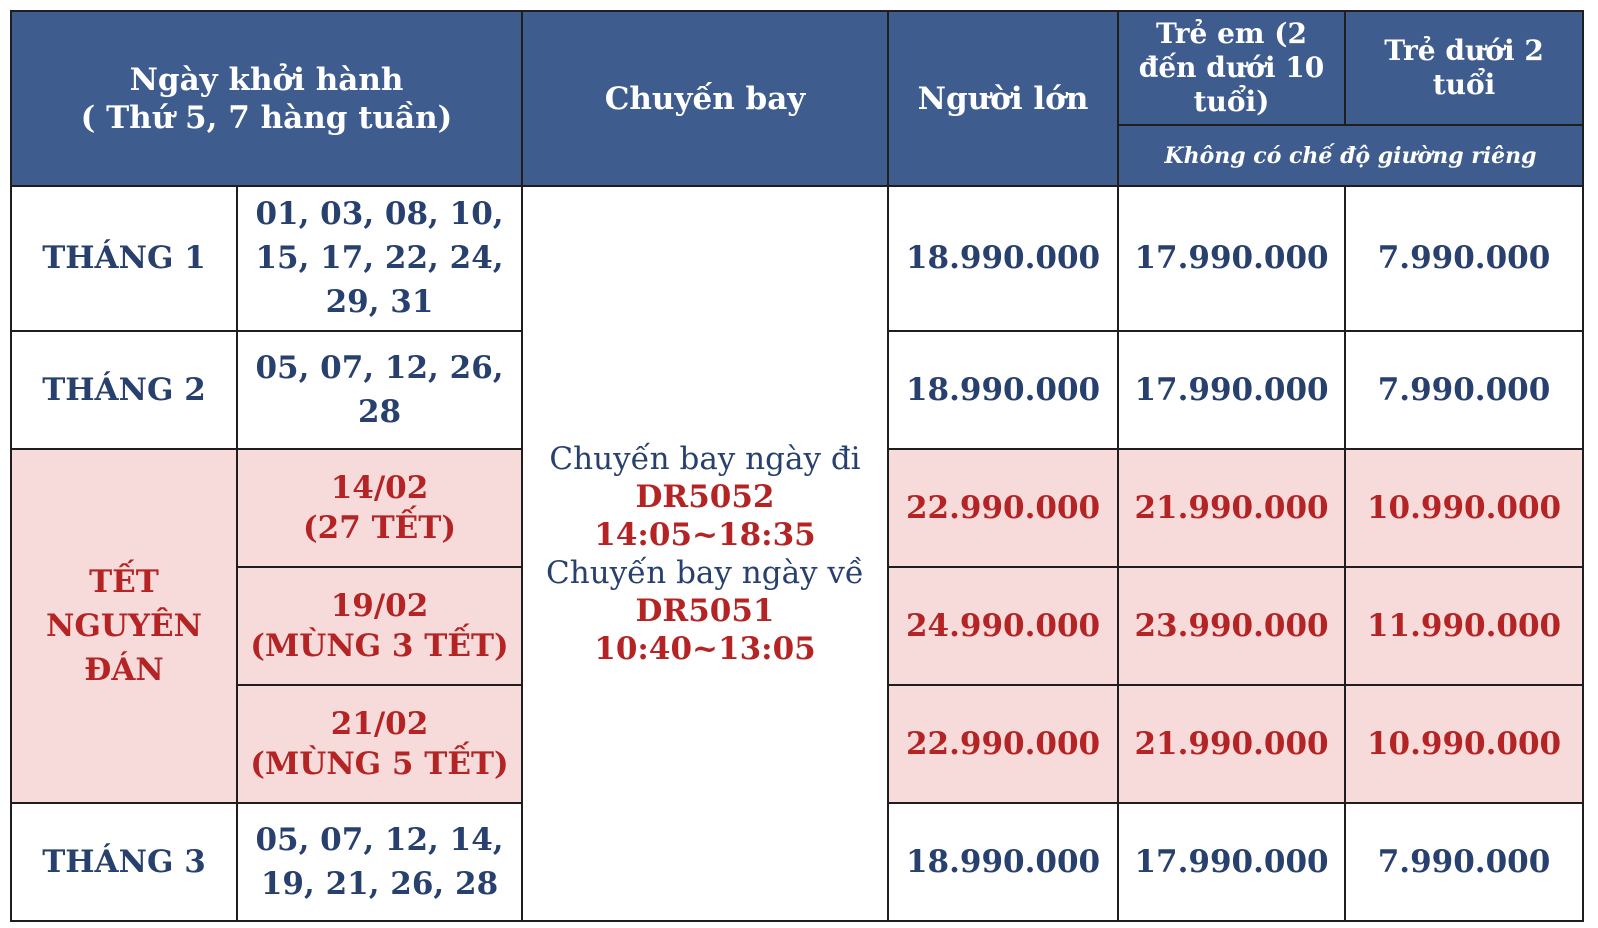 This screenshot has height=928, width=1598. What do you see at coordinates (1232, 68) in the screenshot?
I see `header-child: Trẻ em (2 đến dưới 10 tuổi)` at bounding box center [1232, 68].